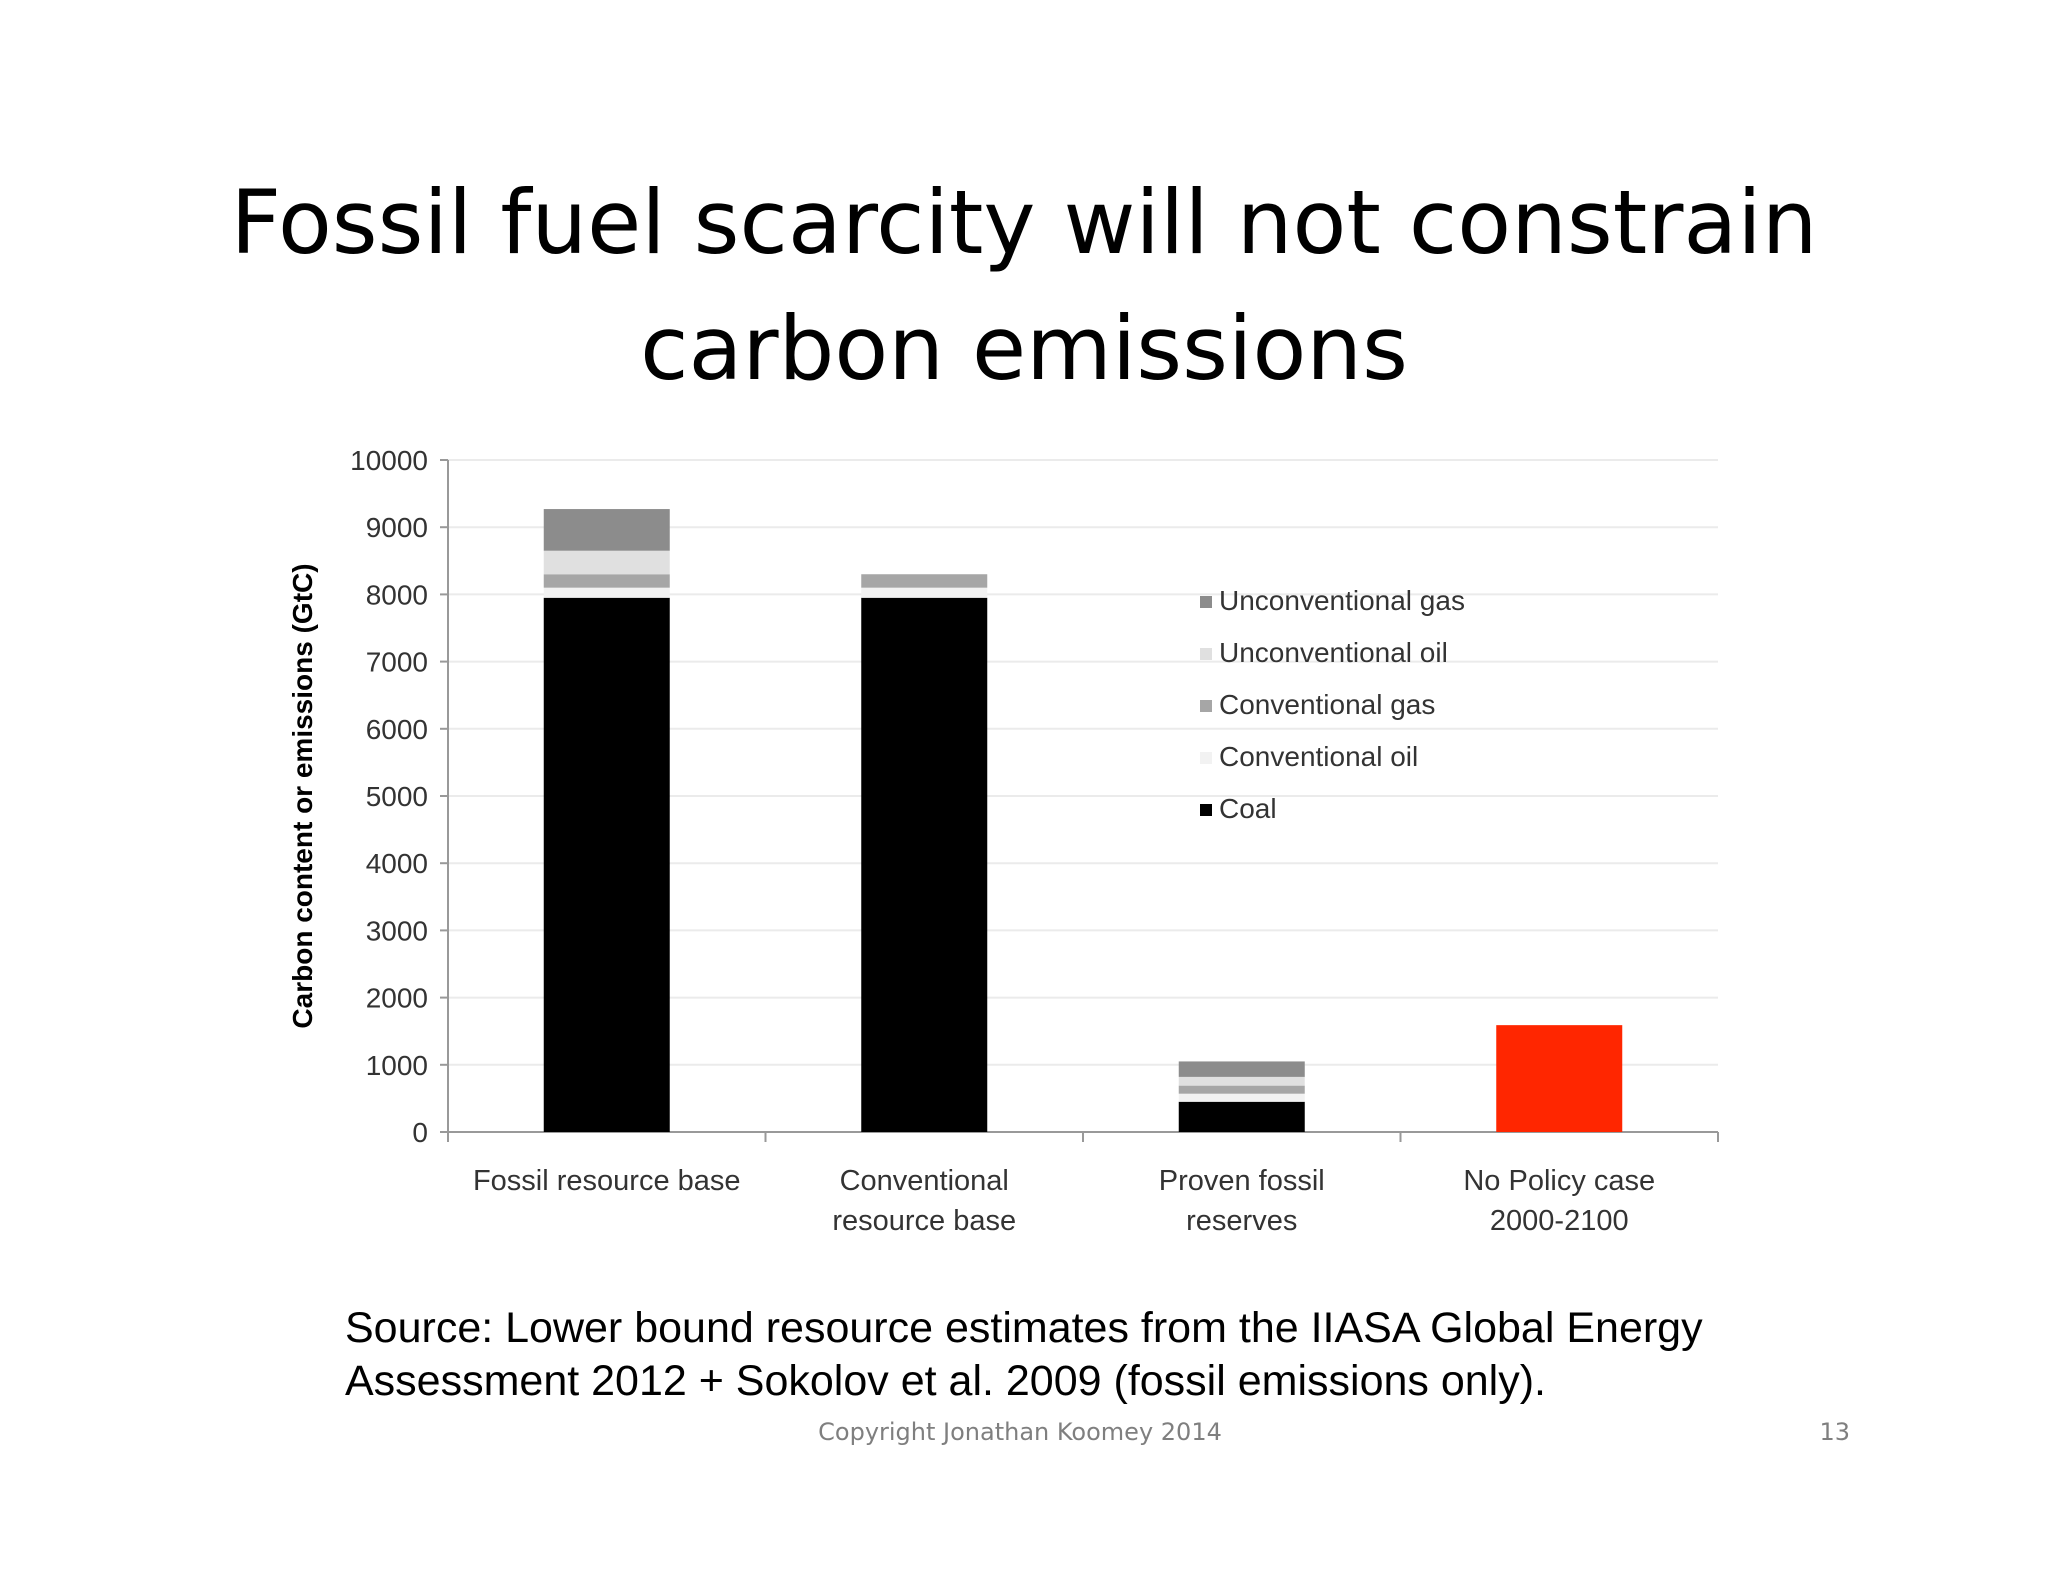 Image resolution: width=2048 pixels, height=1582 pixels. I want to click on legend-label: Coal, so click(1248, 808).